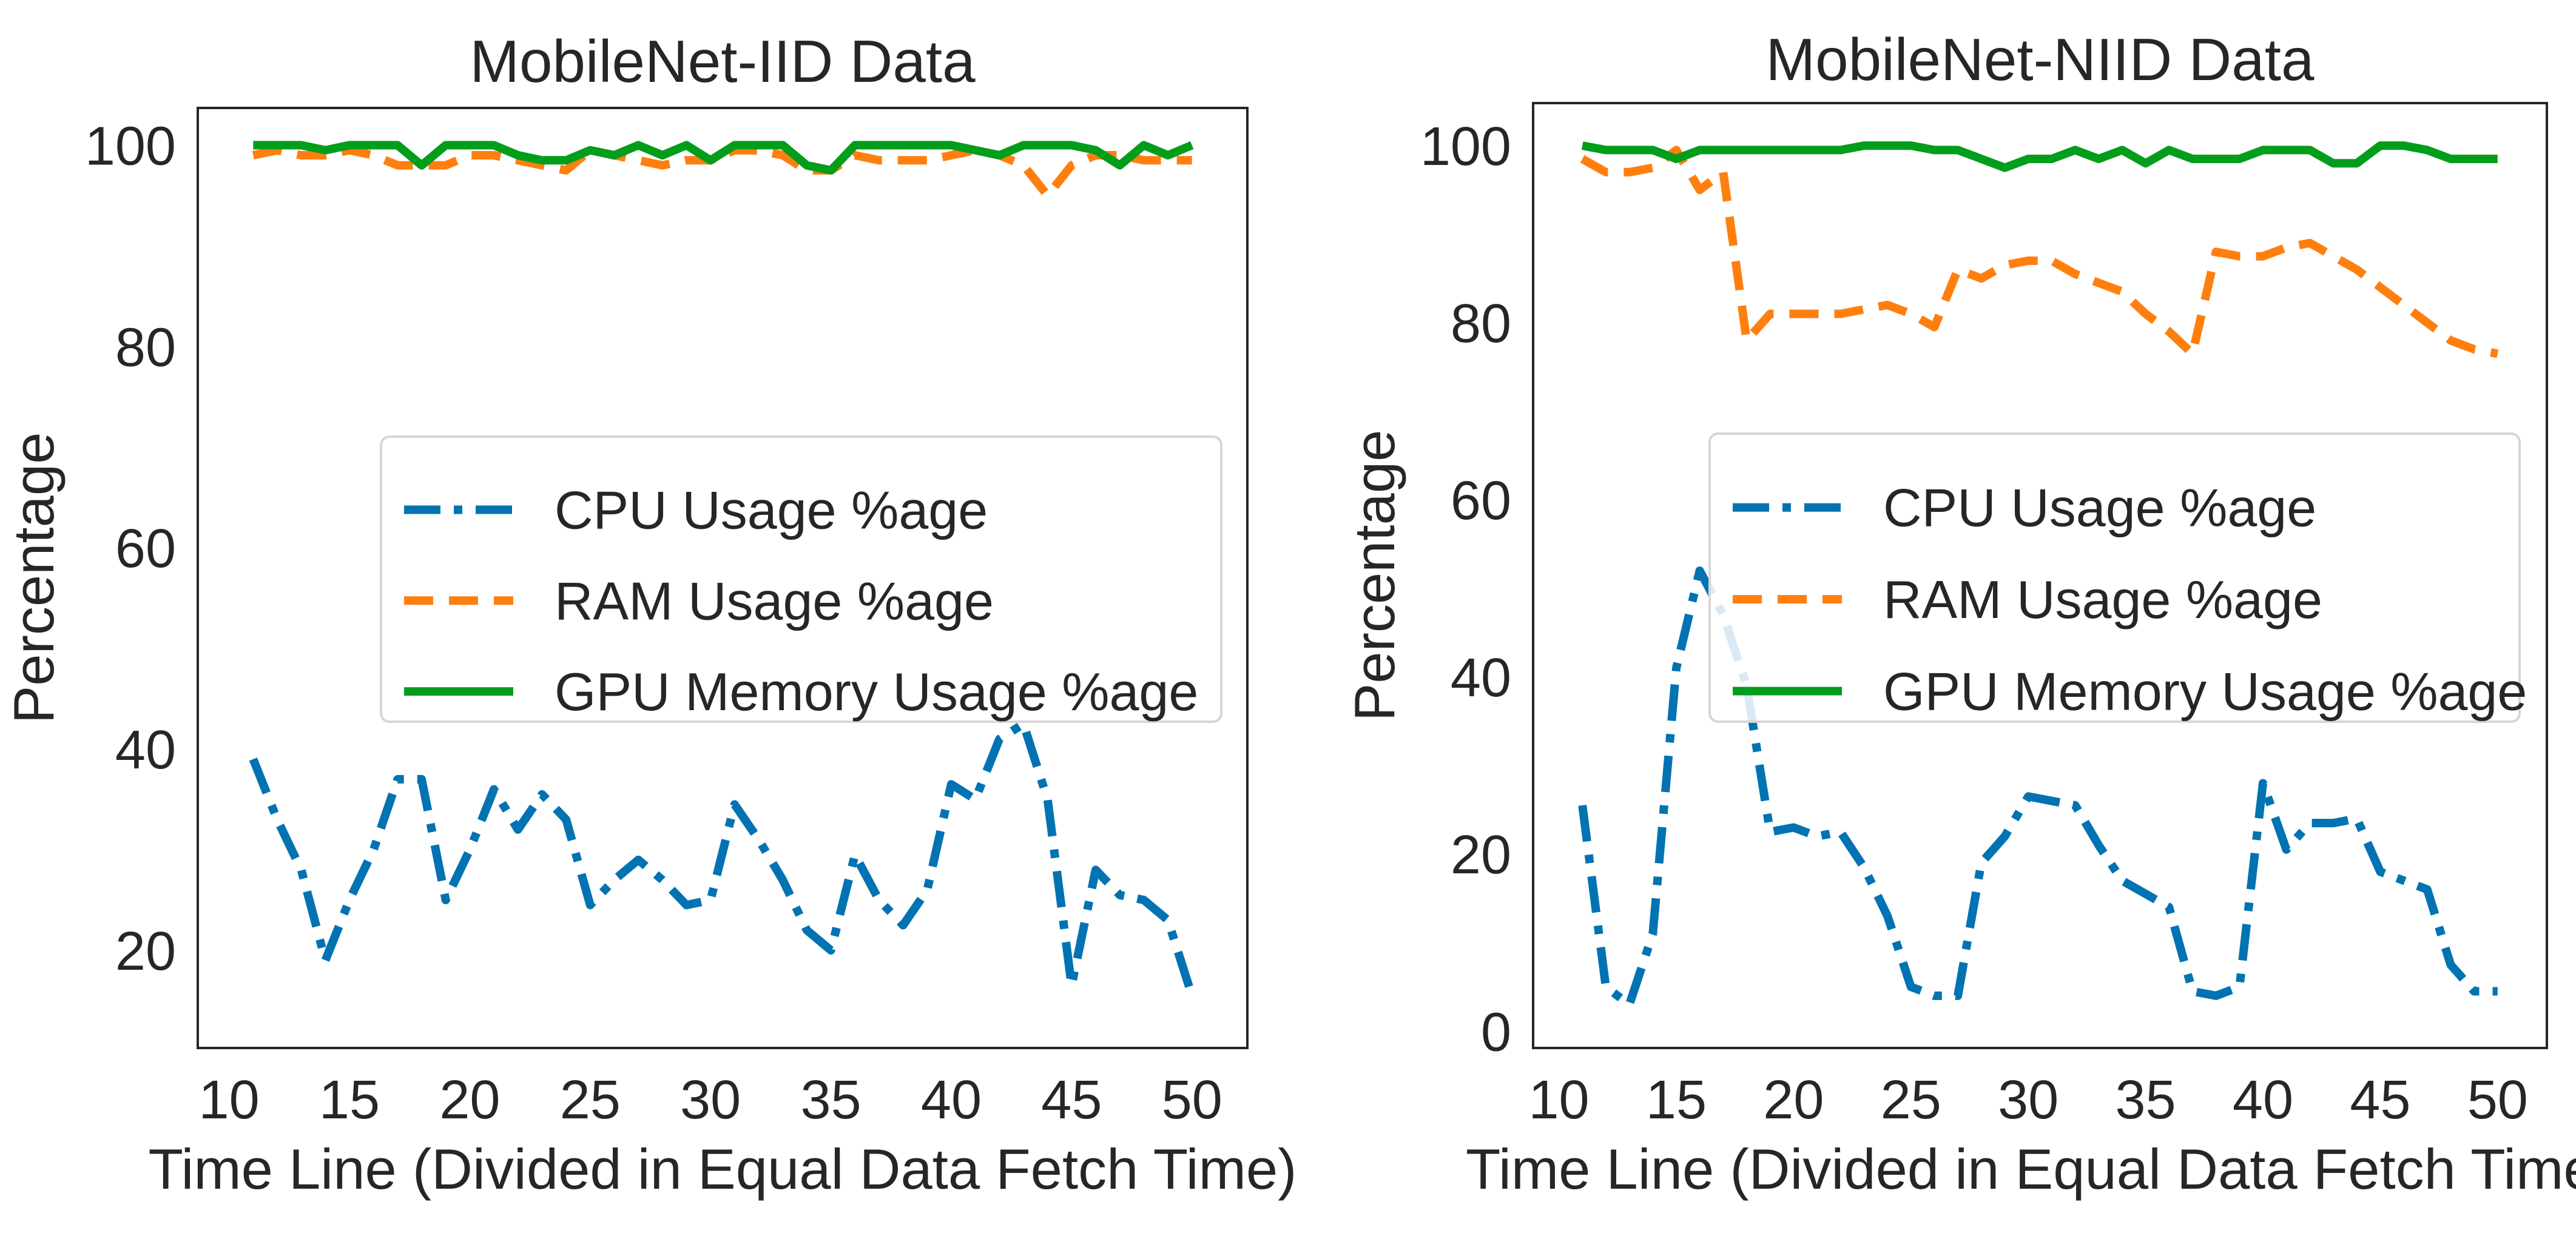 The image size is (2576, 1236). What do you see at coordinates (1496, 1032) in the screenshot?
I see `y-tick-label: 0` at bounding box center [1496, 1032].